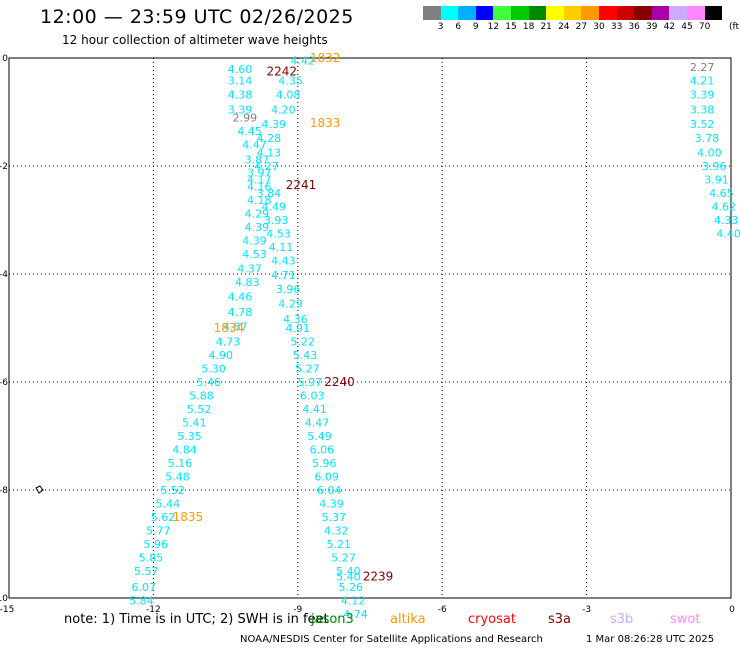 This screenshot has height=650, width=740. I want to click on wave-height-label: 5.46, so click(209, 382).